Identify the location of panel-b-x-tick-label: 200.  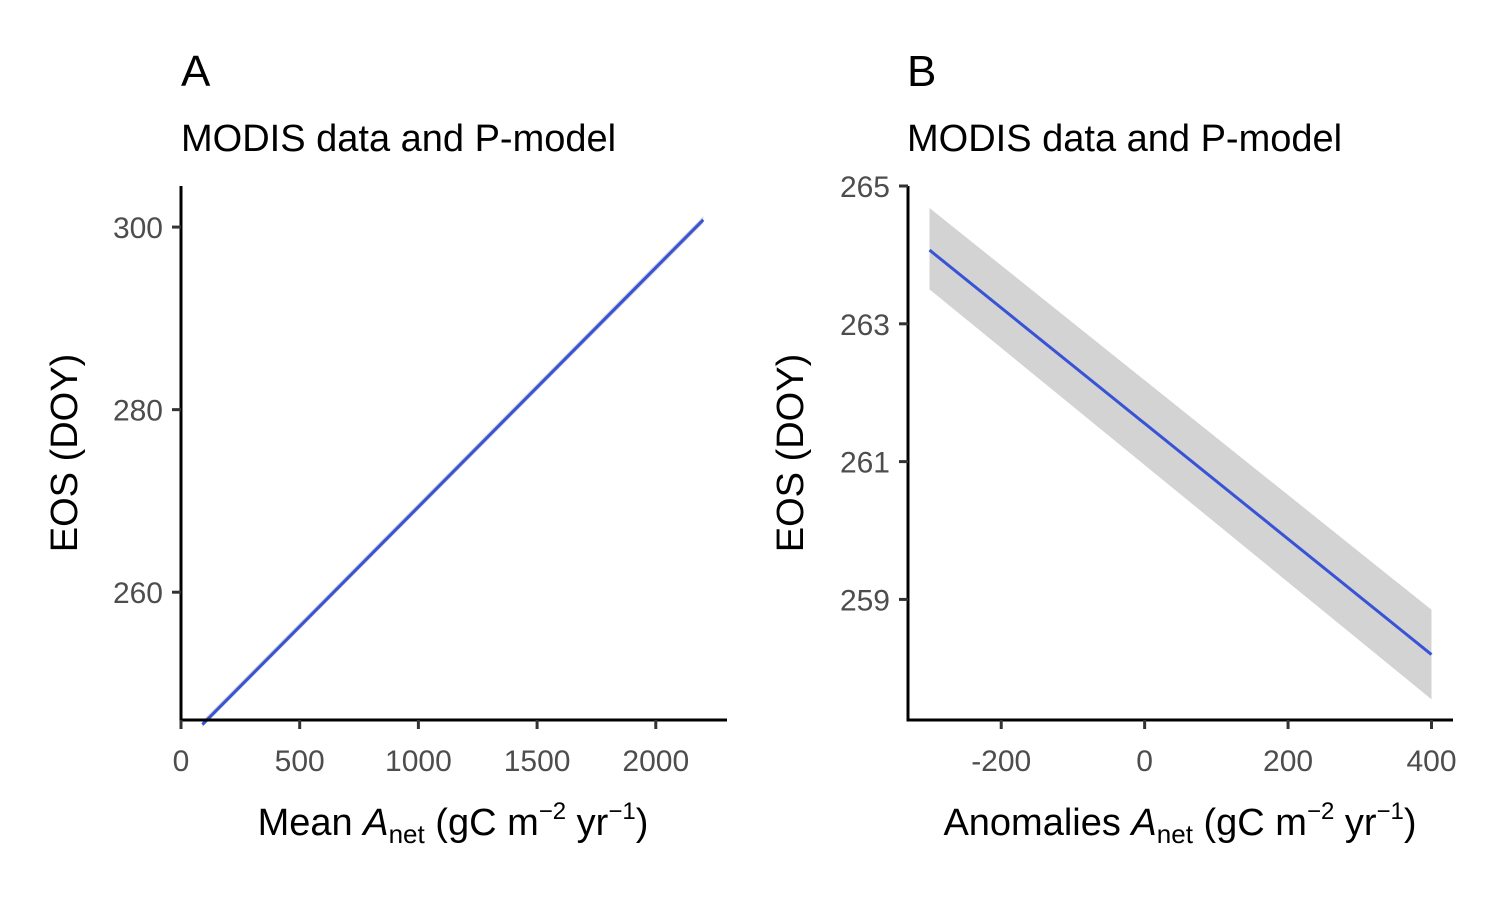
(1288, 761).